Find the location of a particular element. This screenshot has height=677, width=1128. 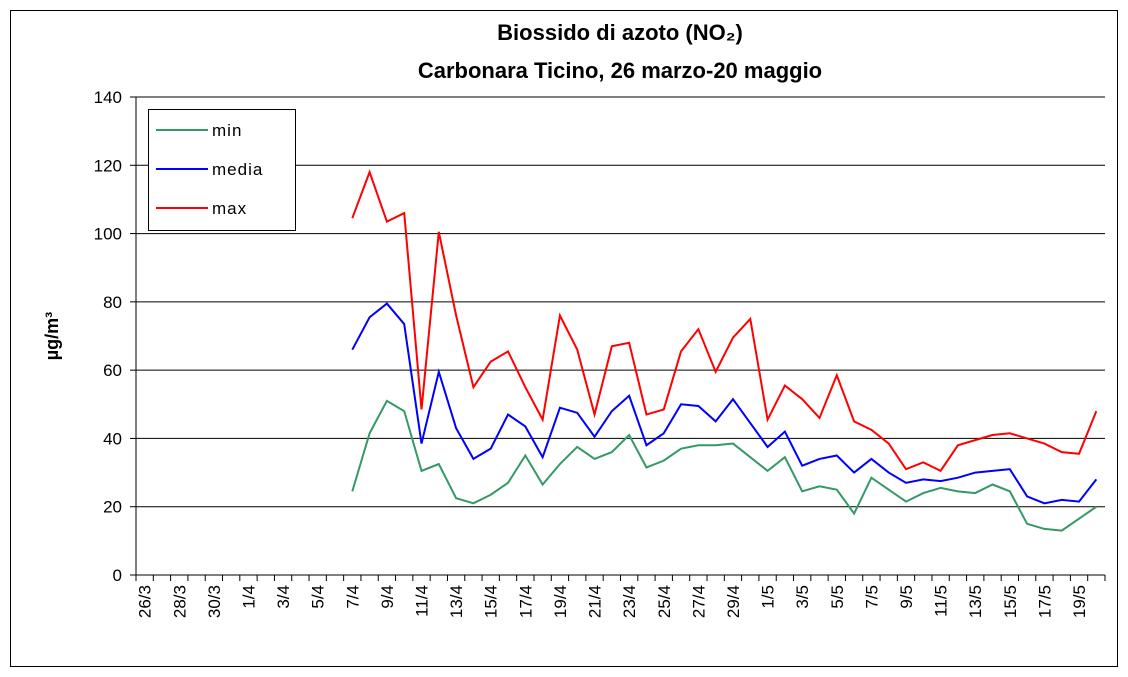

x-tick-label: 11/4 is located at coordinates (422, 601).